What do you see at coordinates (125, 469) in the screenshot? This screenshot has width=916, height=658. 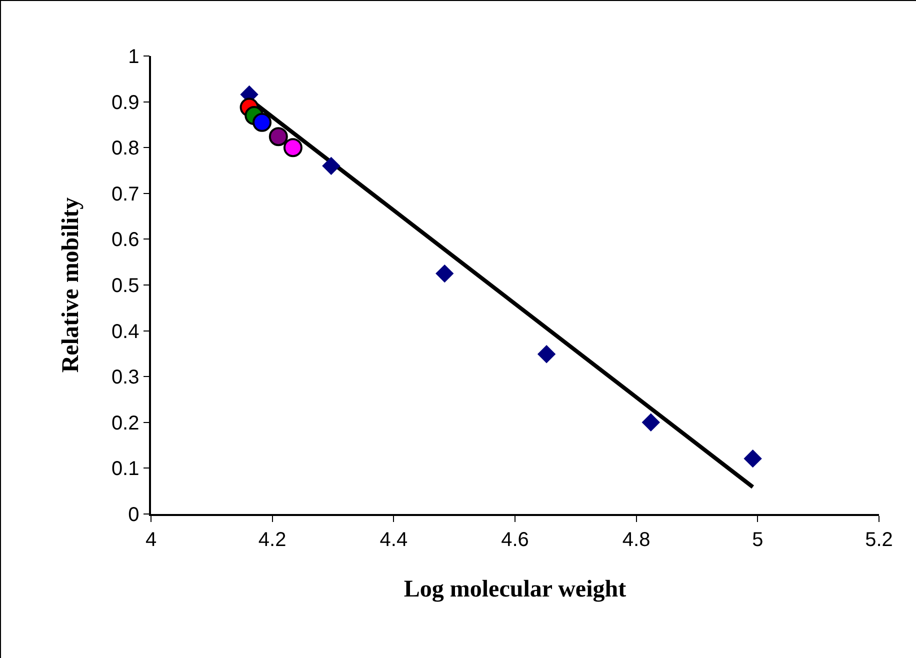 I see `y-tick-label: 0.1` at bounding box center [125, 469].